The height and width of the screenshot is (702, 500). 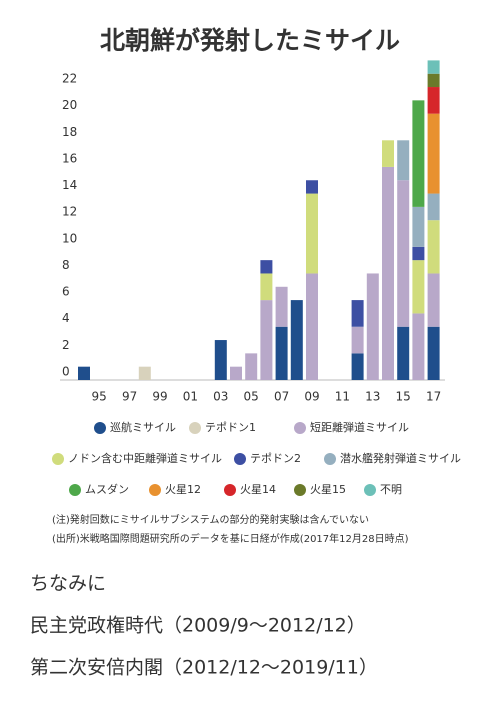 I want to click on y-tick-label: 10, so click(x=69, y=238).